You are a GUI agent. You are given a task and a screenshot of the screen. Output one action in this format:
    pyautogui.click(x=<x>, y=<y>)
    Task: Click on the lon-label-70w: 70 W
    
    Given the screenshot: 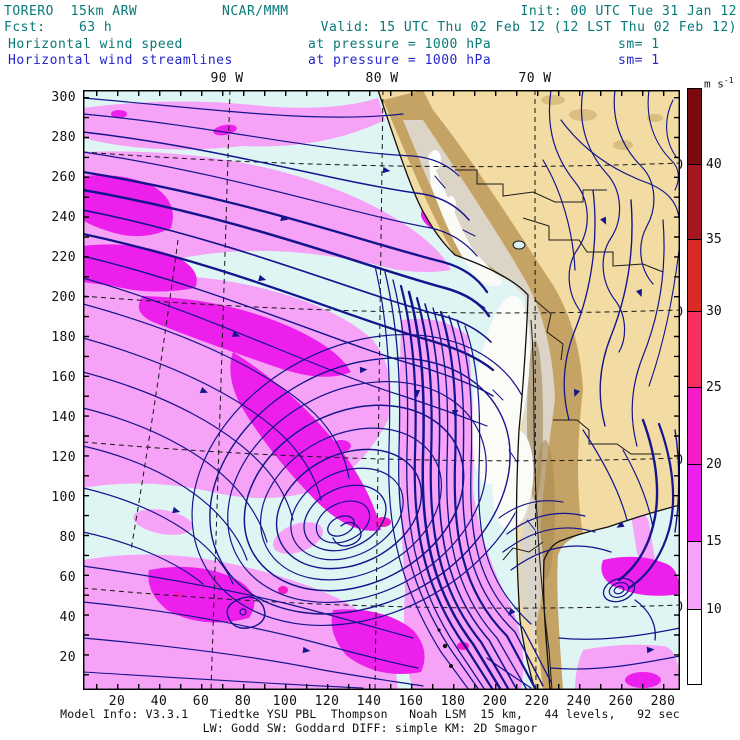 What is the action you would take?
    pyautogui.click(x=535, y=78)
    